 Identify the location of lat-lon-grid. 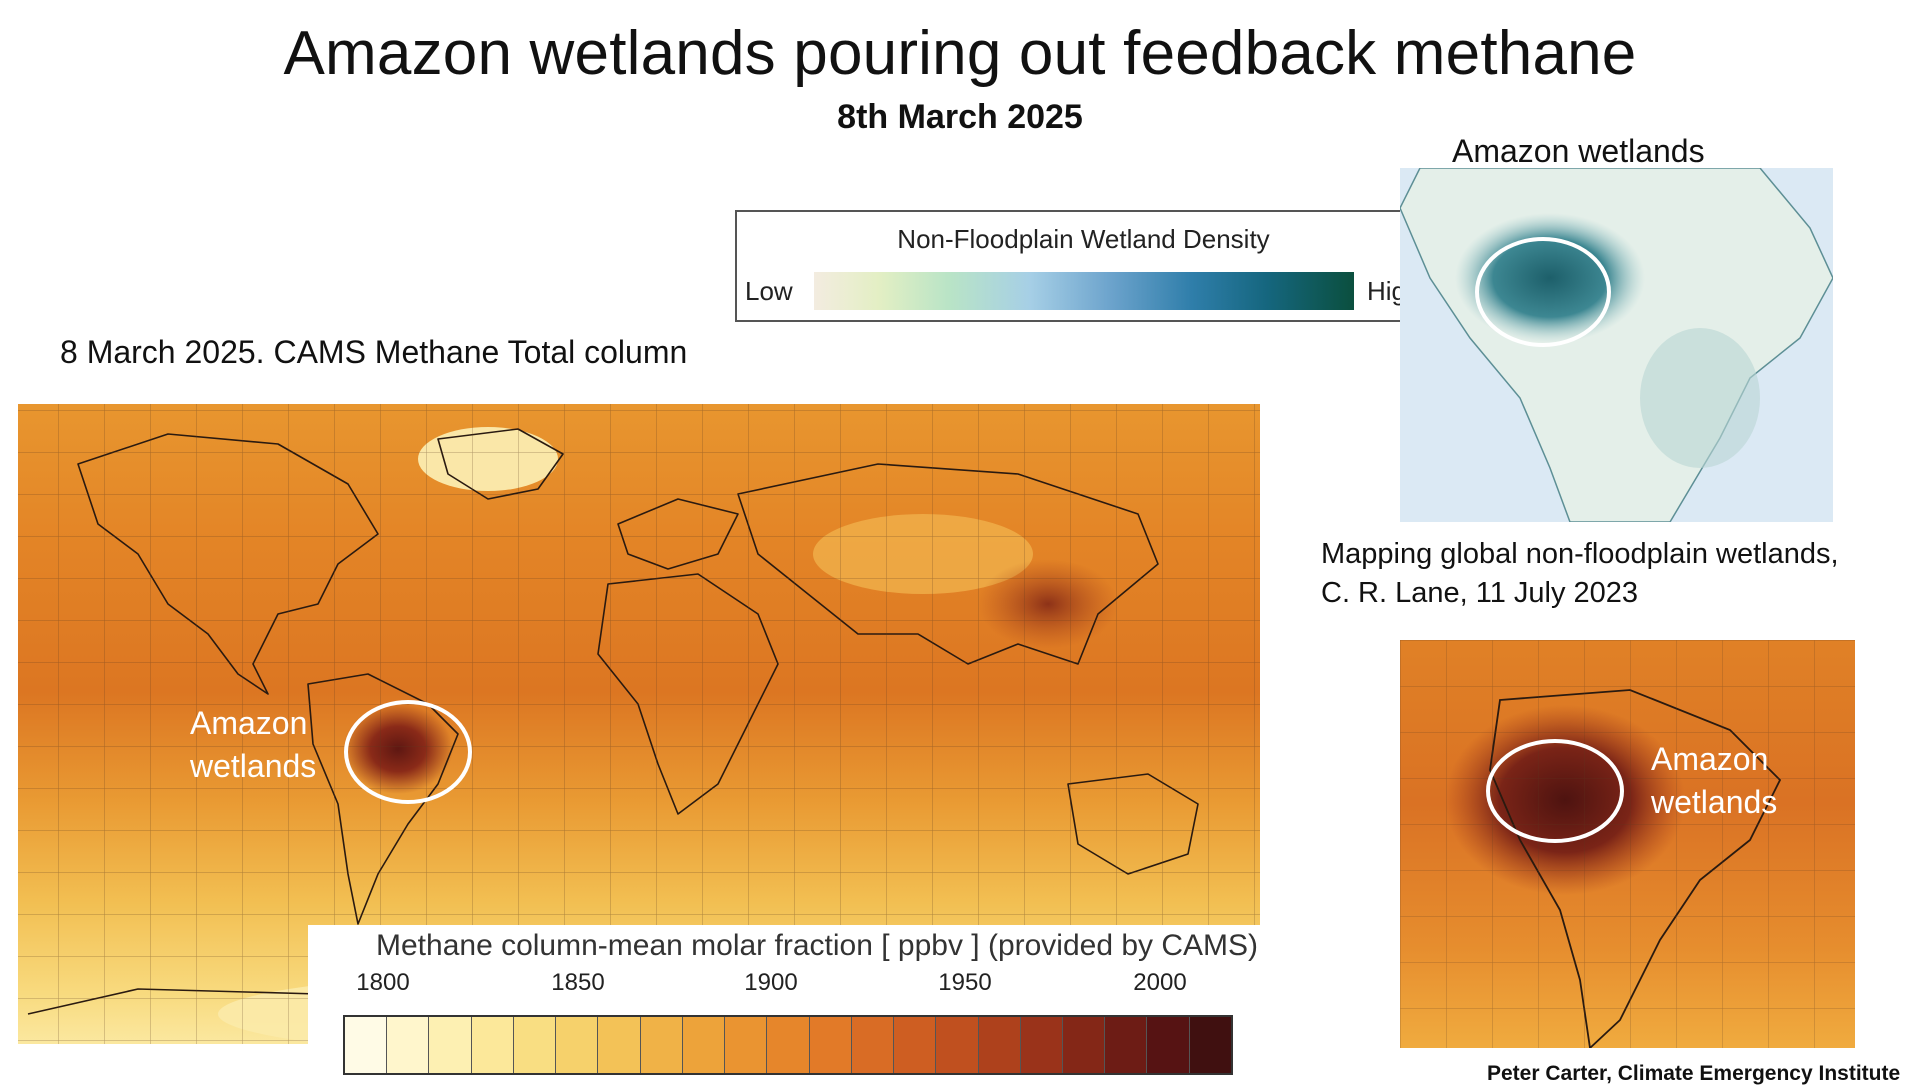
(1627, 844).